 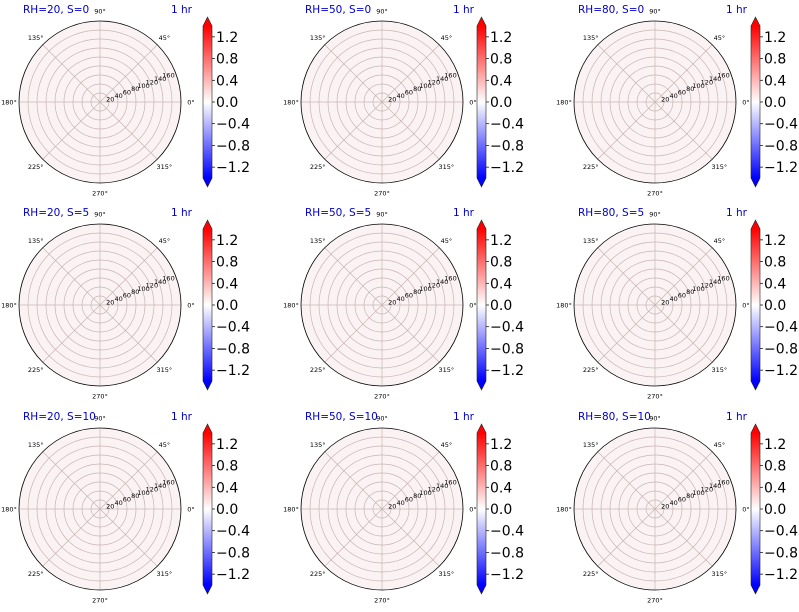 What do you see at coordinates (100, 12) in the screenshot?
I see `angle-tick-label: 90°` at bounding box center [100, 12].